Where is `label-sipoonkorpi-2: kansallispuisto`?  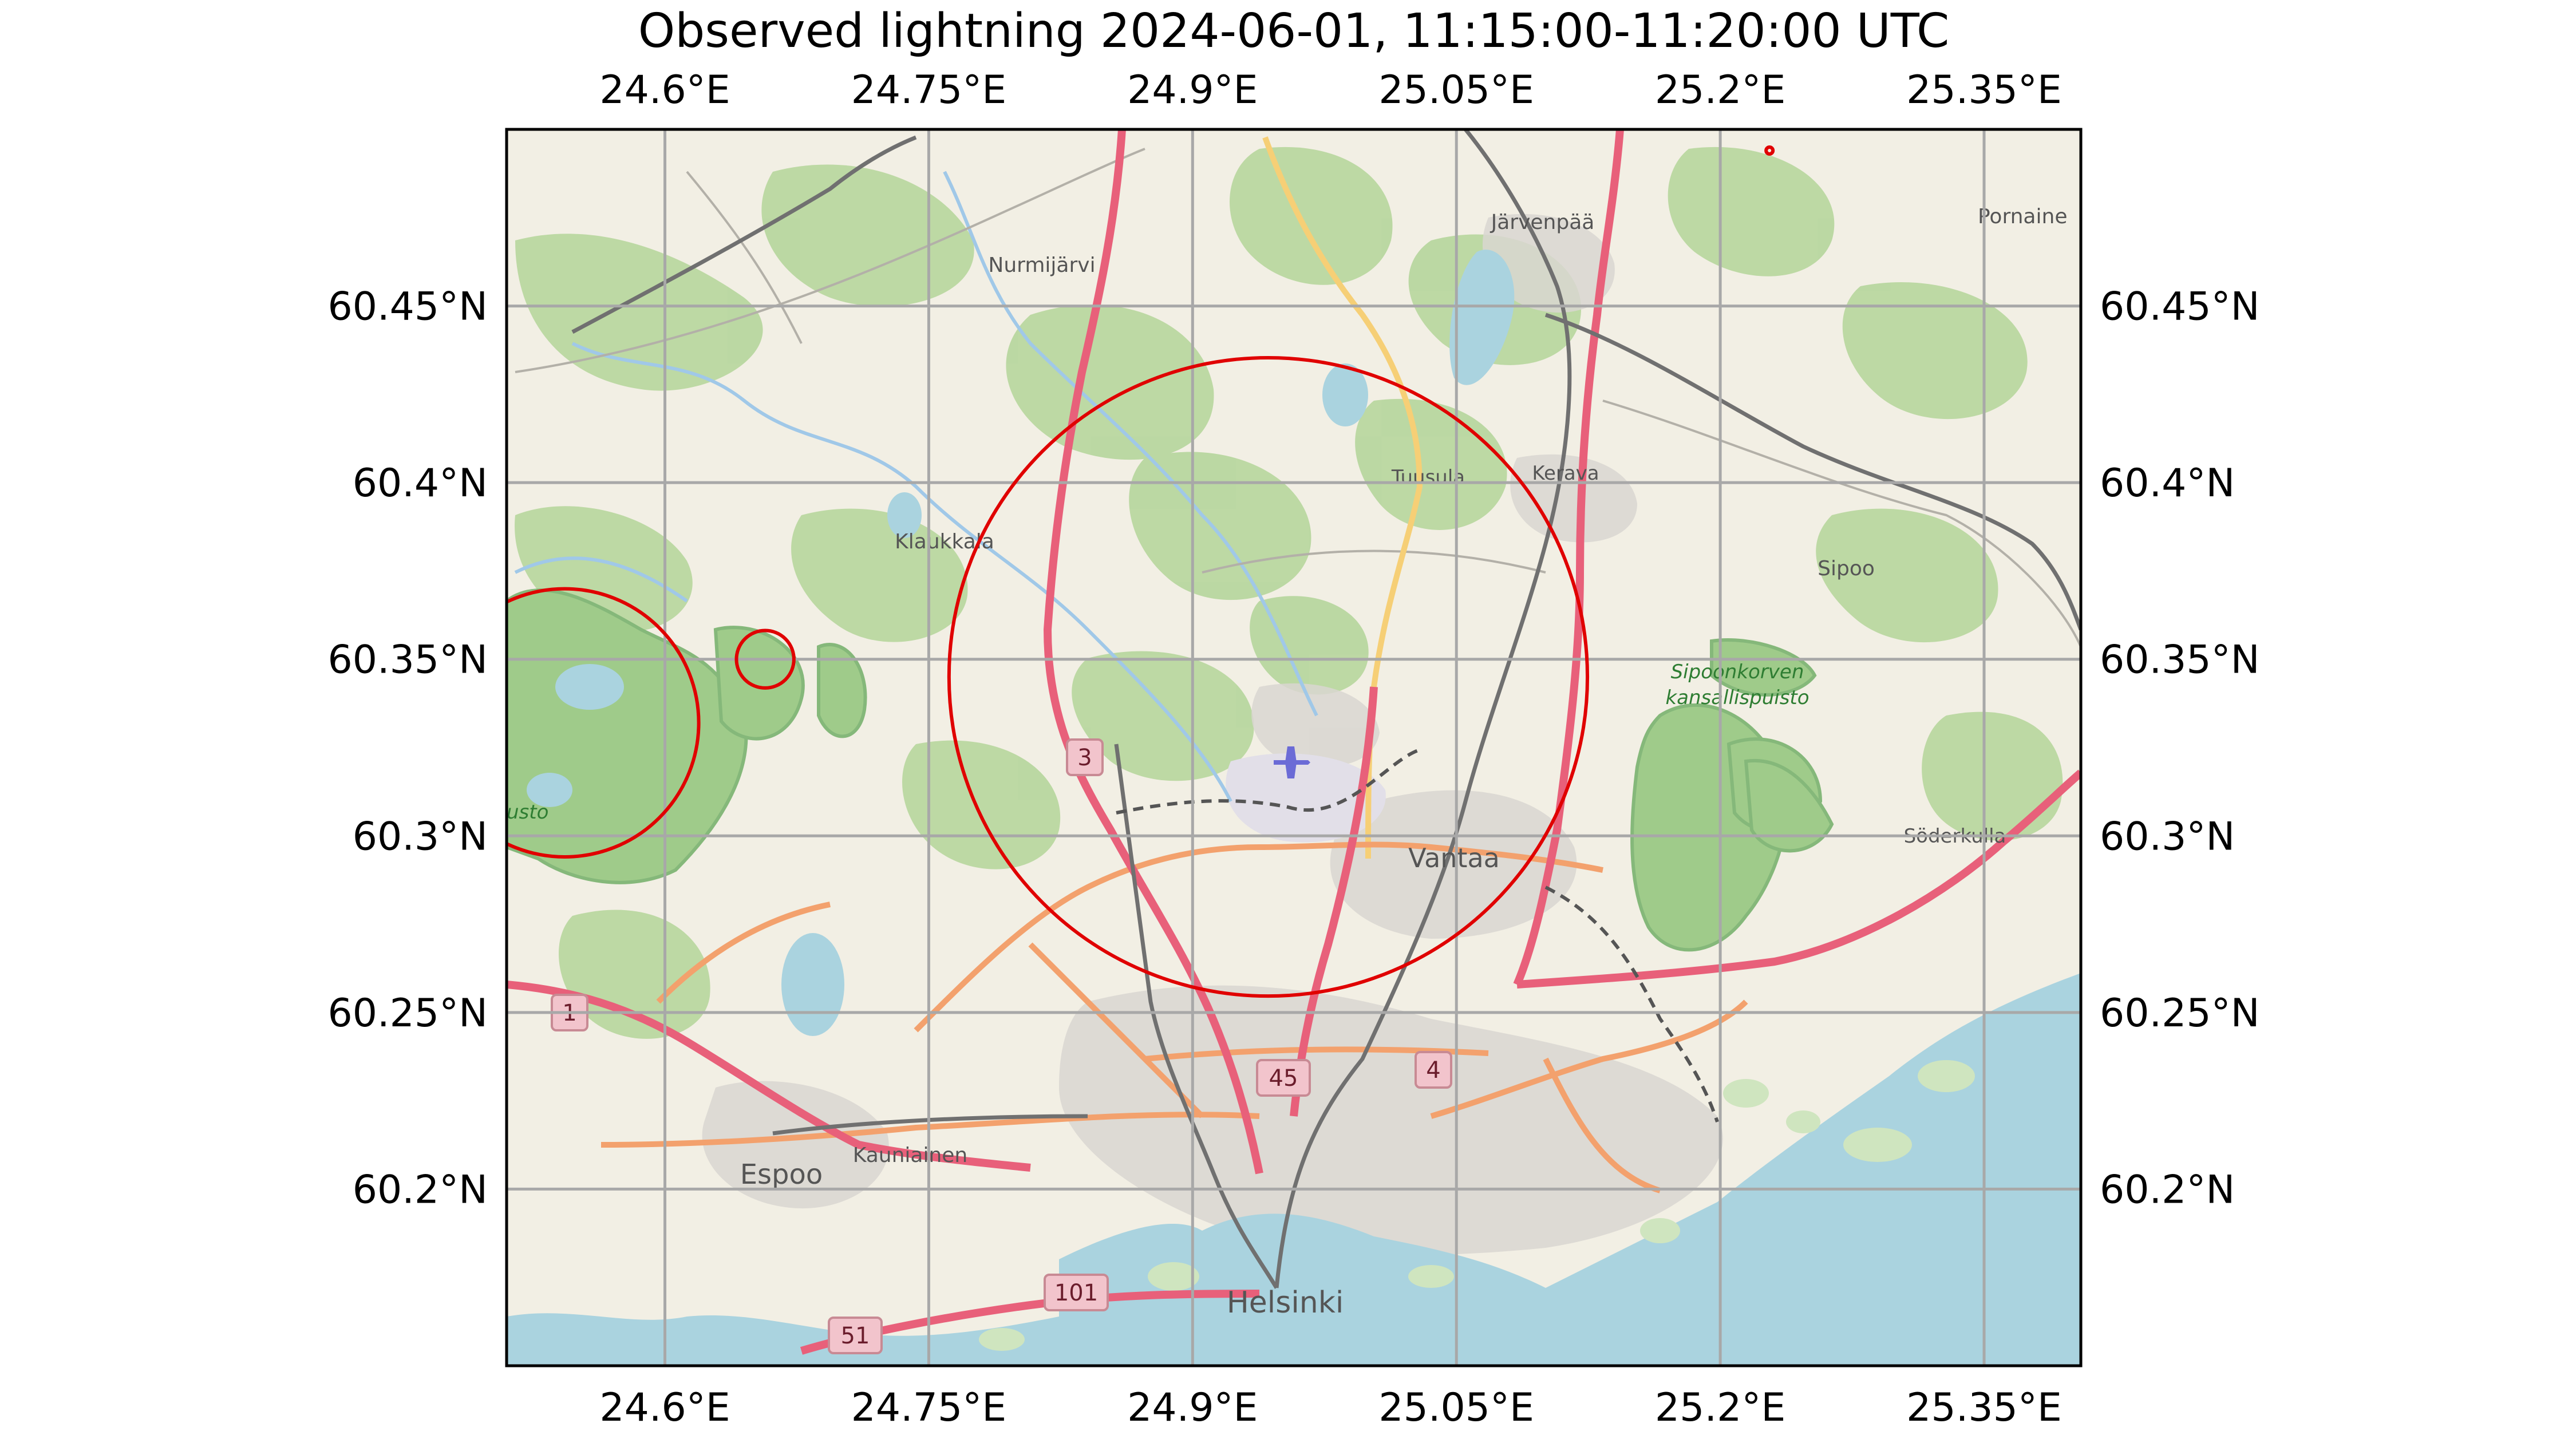
label-sipoonkorpi-2: kansallispuisto is located at coordinates (1737, 697).